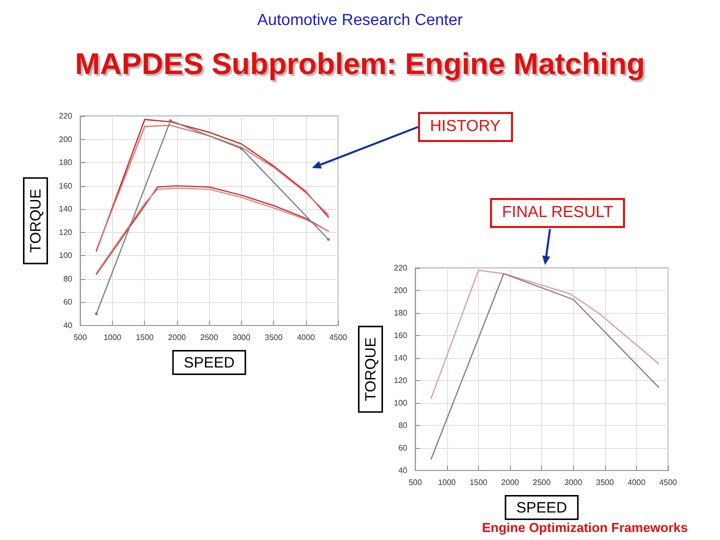 The height and width of the screenshot is (540, 720). I want to click on text: FINAL RESULT, so click(558, 213).